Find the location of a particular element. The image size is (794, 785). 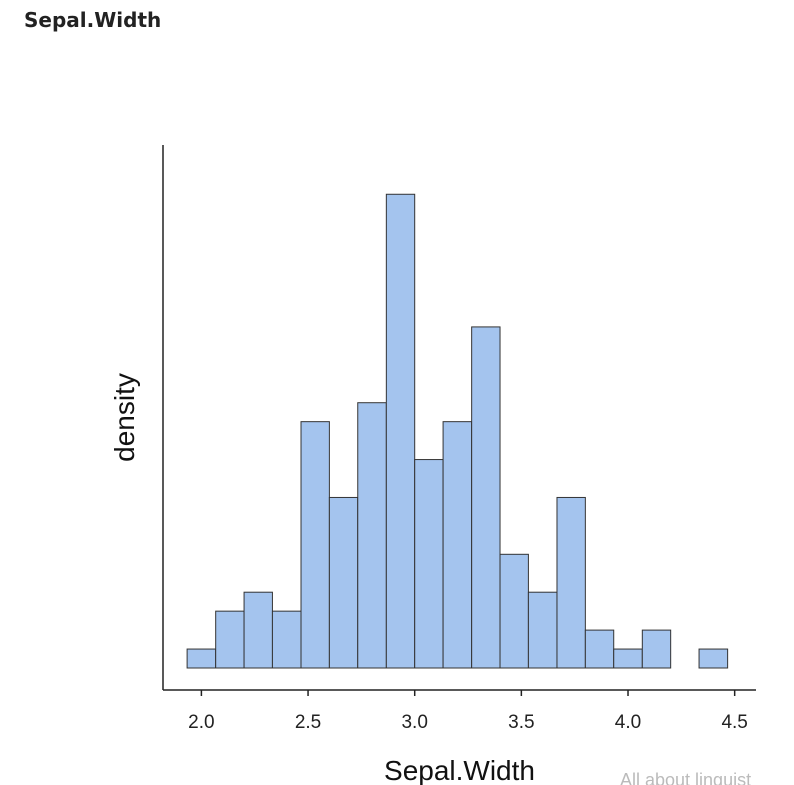

x-tick-label: 2.0 is located at coordinates (201, 722).